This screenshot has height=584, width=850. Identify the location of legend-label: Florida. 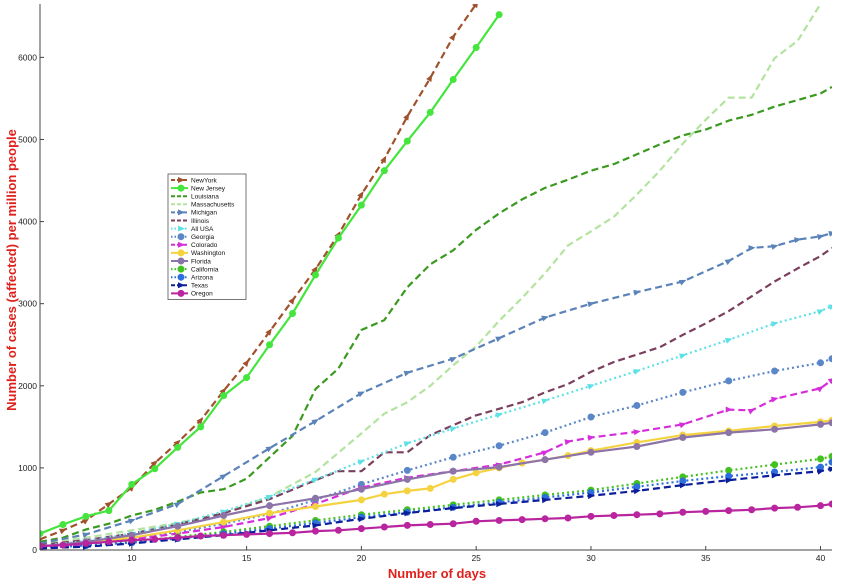
(201, 261).